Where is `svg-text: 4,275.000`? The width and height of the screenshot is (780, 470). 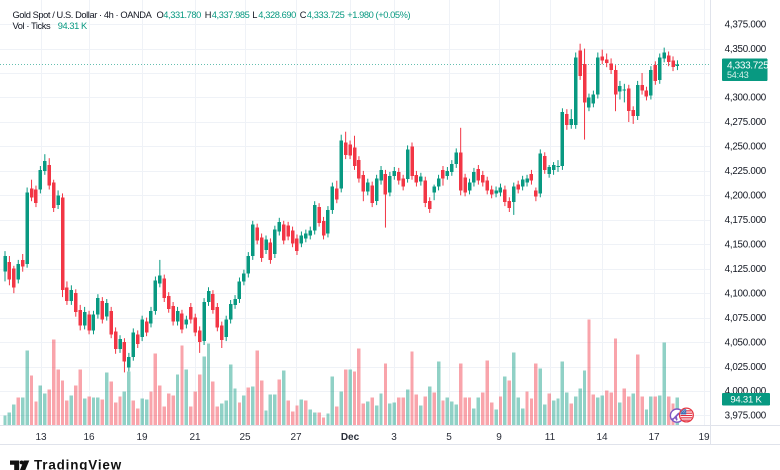
svg-text: 4,275.000 is located at coordinates (746, 122).